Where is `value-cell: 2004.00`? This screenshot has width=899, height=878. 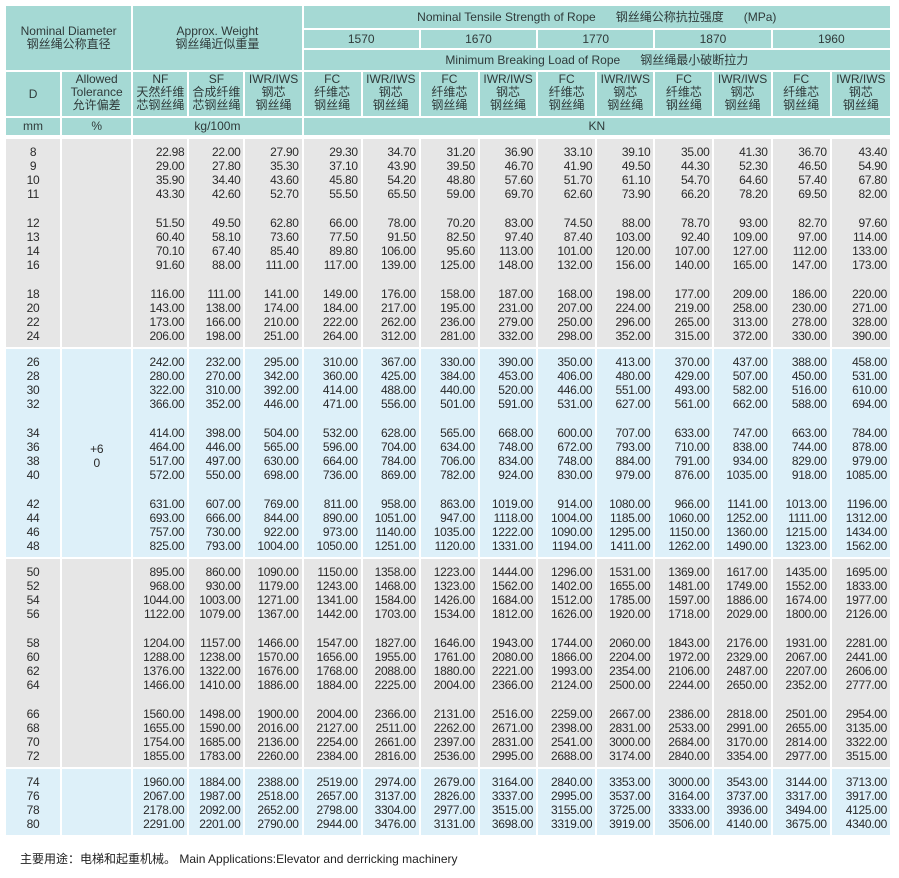
value-cell: 2004.00 is located at coordinates (333, 714).